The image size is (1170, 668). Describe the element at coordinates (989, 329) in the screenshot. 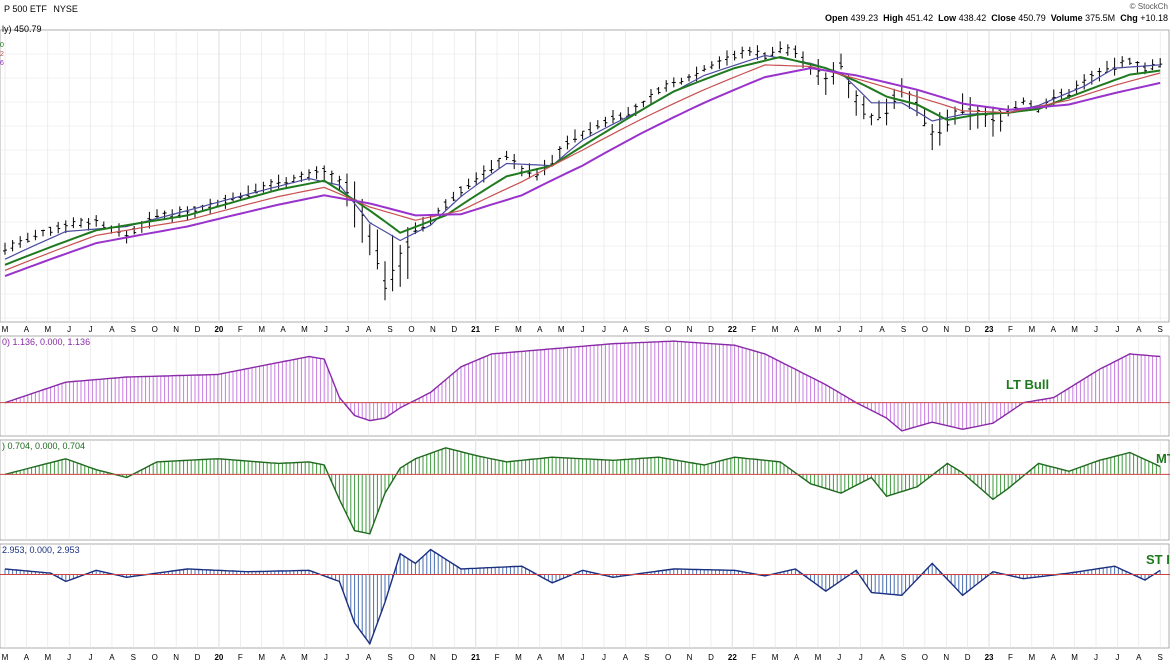

I see `month-tick-label: 23` at that location.